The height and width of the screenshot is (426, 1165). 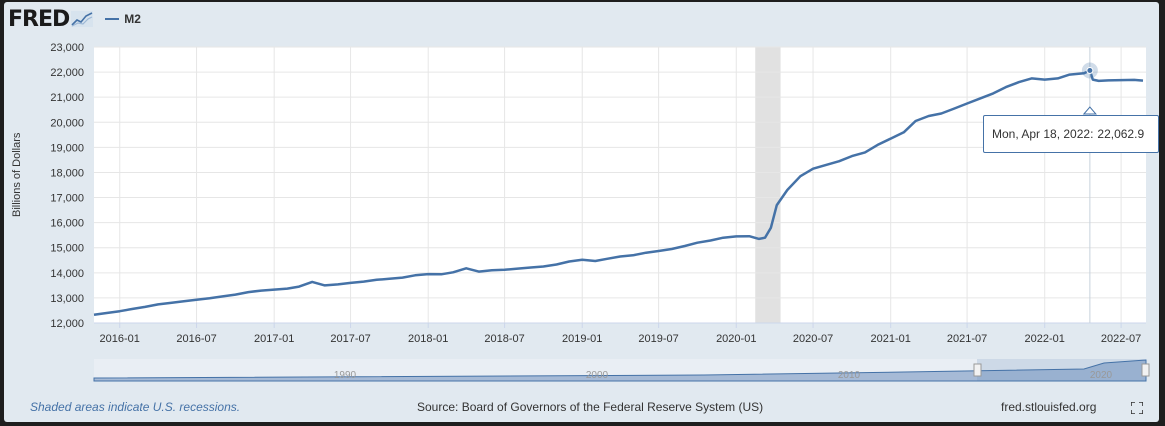 I want to click on x-tick-label: 2017-01, so click(x=274, y=339).